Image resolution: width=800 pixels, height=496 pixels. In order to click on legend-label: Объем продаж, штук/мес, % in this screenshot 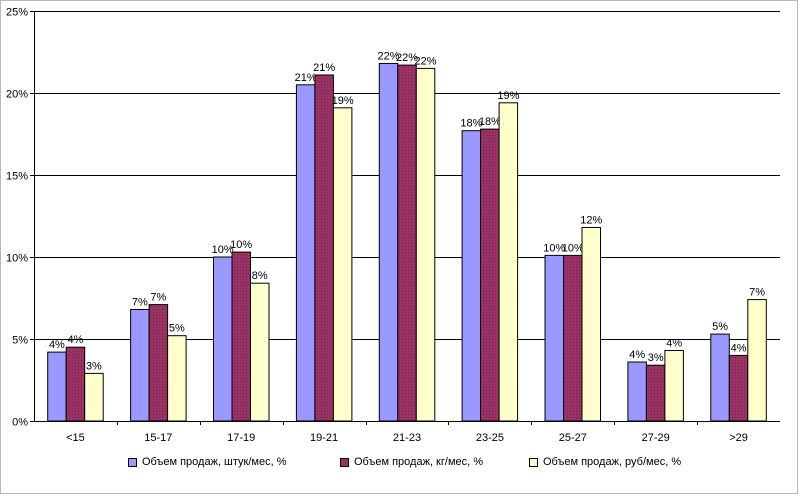, I will do `click(214, 462)`.